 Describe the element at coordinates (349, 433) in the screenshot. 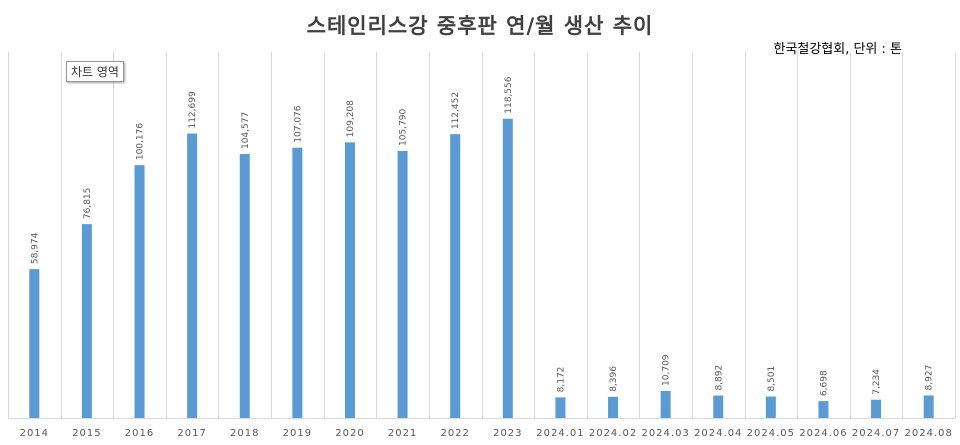

I see `x-tick-label: 2020` at that location.